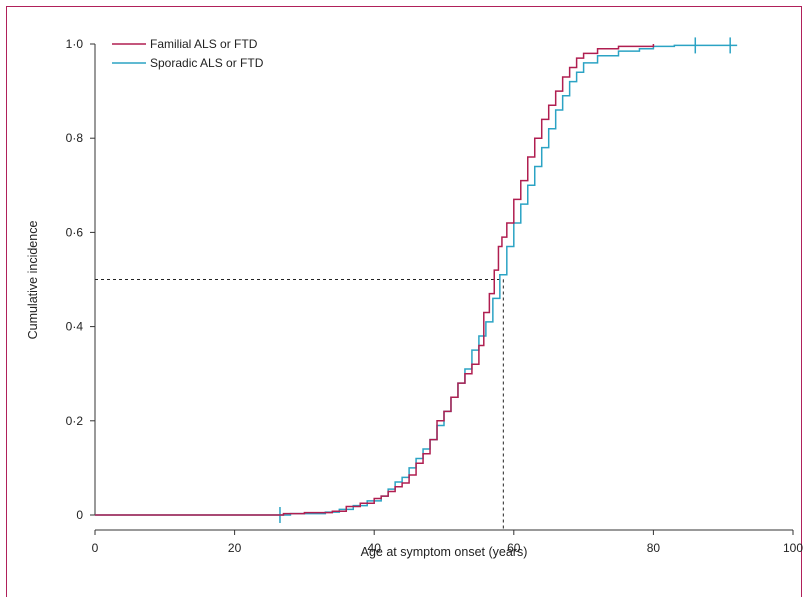 Image resolution: width=808 pixels, height=603 pixels. I want to click on legend: Familial ALS or FTD Sporadic ALS or FTD, so click(188, 53).